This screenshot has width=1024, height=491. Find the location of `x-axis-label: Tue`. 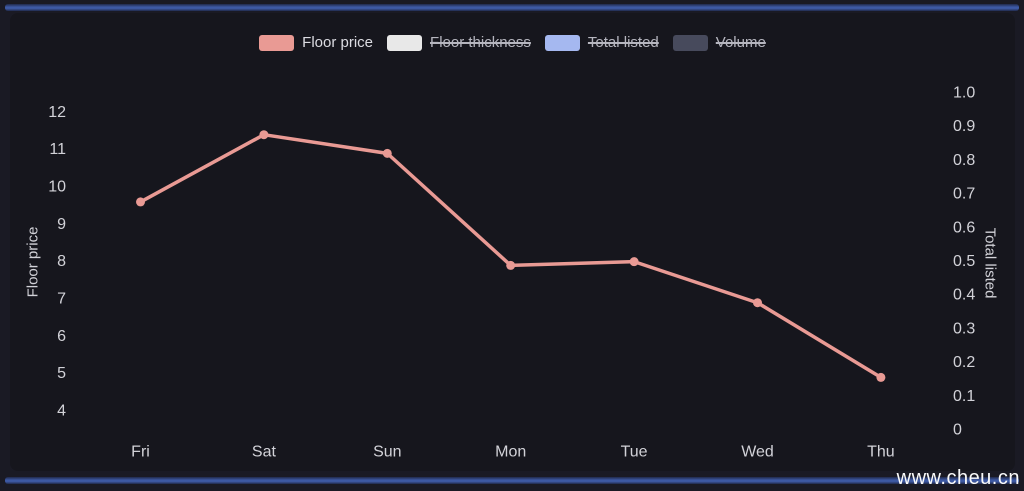

x-axis-label: Tue is located at coordinates (634, 452).